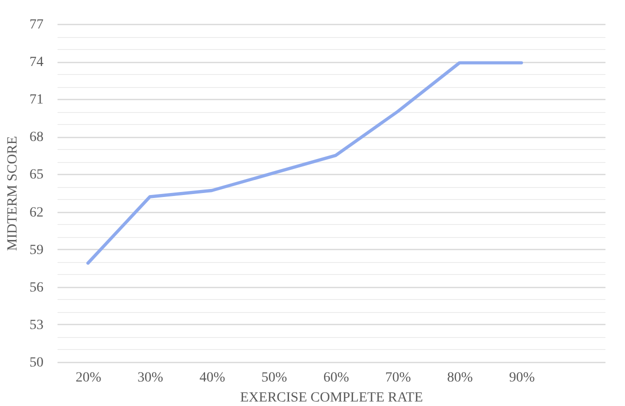 This screenshot has width=625, height=406. Describe the element at coordinates (398, 378) in the screenshot. I see `x-tick-label: 70%` at that location.